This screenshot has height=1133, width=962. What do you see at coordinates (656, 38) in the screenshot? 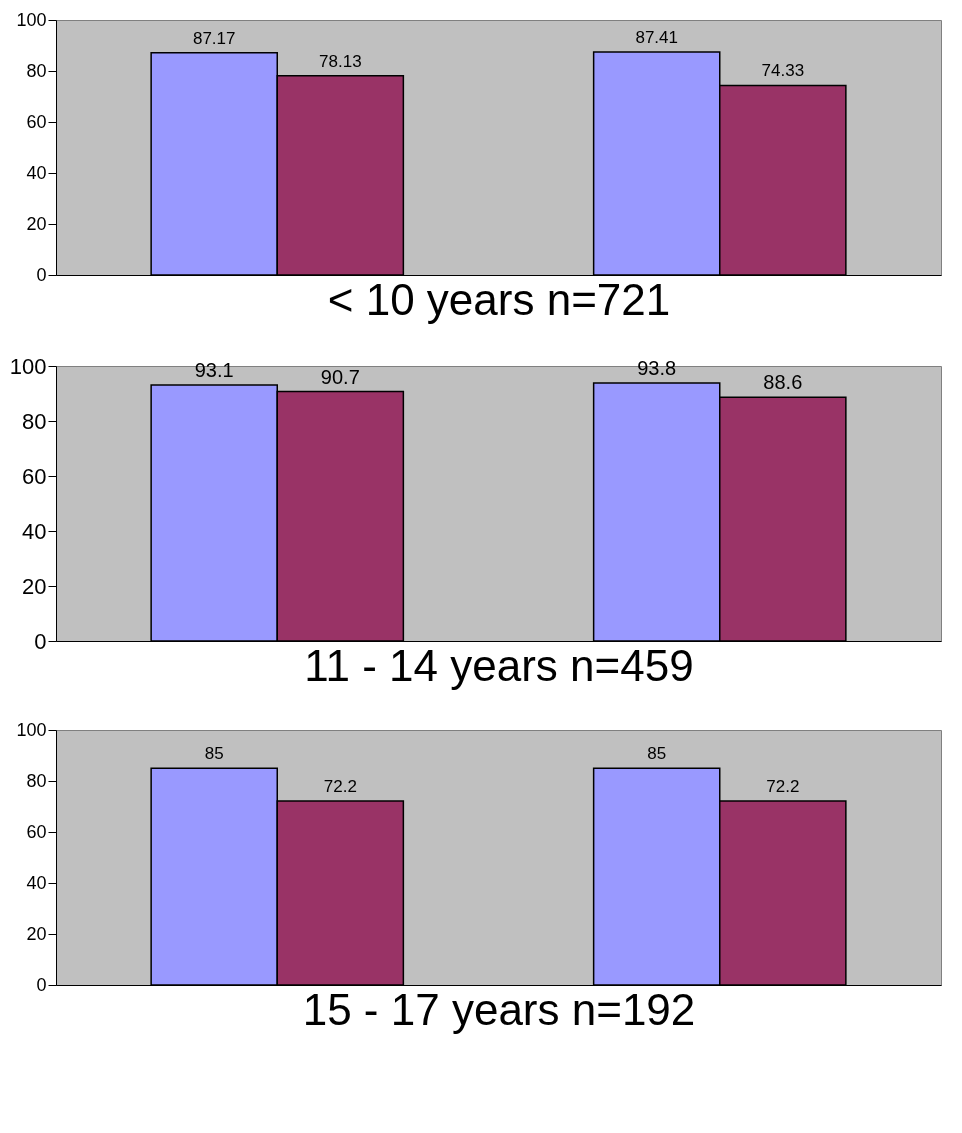
I see `data-label: 87.41` at bounding box center [656, 38].